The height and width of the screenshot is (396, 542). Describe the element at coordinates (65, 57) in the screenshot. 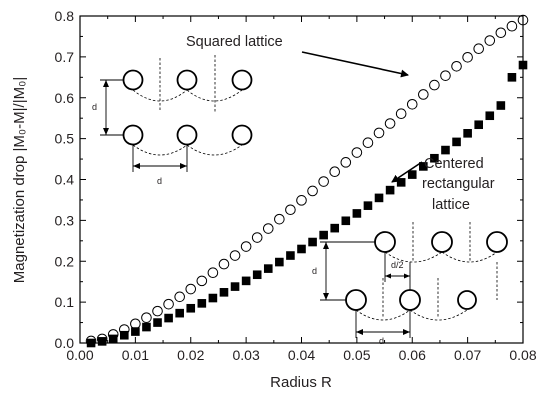

I see `y-tick-label: 0.7` at that location.